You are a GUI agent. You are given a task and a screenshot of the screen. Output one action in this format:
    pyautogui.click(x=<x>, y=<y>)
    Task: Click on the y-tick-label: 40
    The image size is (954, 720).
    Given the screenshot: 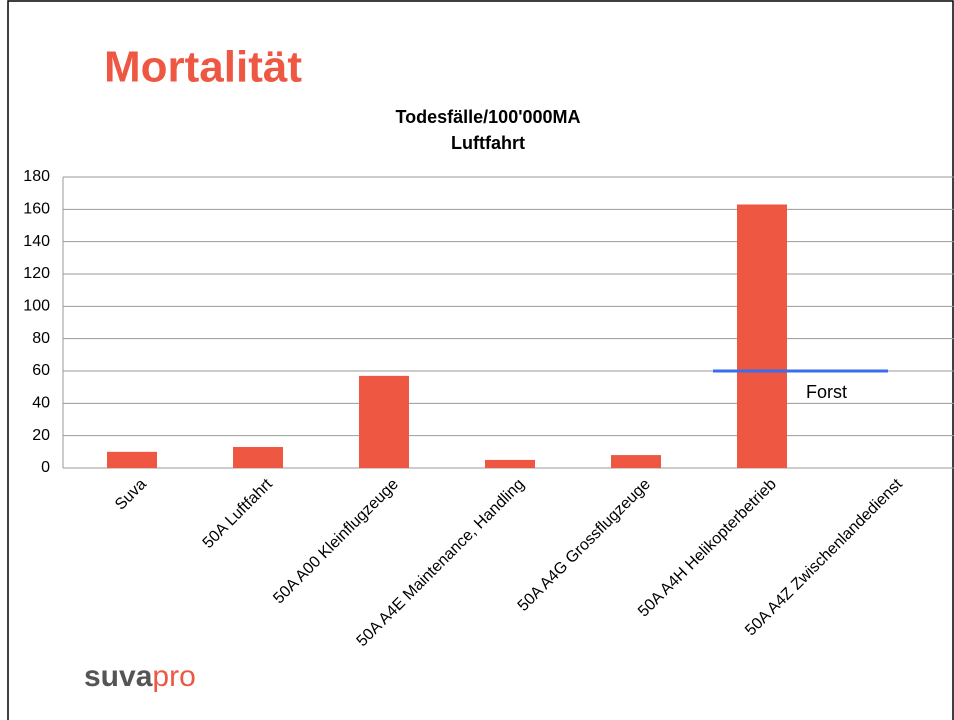 What is the action you would take?
    pyautogui.click(x=41, y=403)
    